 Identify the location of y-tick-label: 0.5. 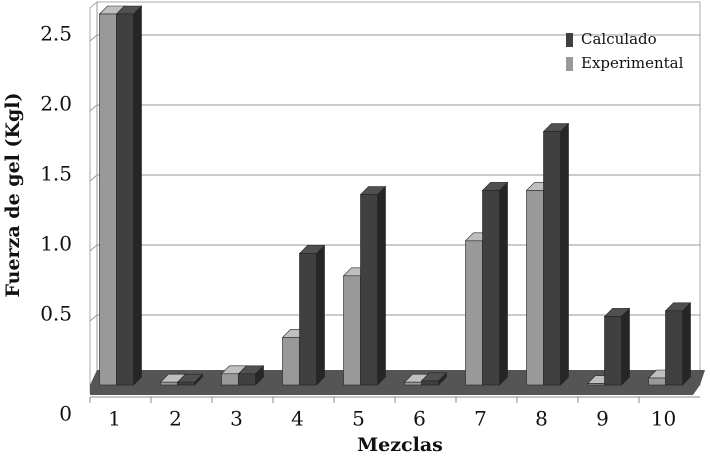
(56, 314).